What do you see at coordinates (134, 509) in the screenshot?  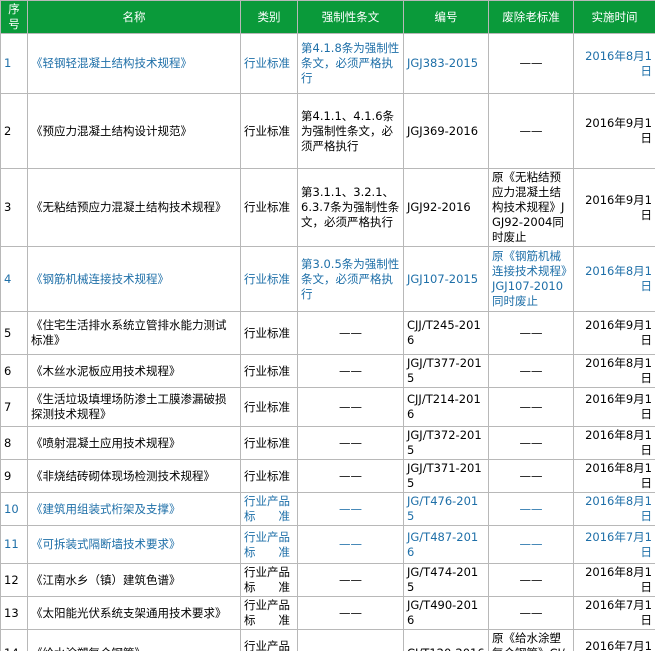 I see `table-cell: 《建筑用组装式桁架及支撑》` at bounding box center [134, 509].